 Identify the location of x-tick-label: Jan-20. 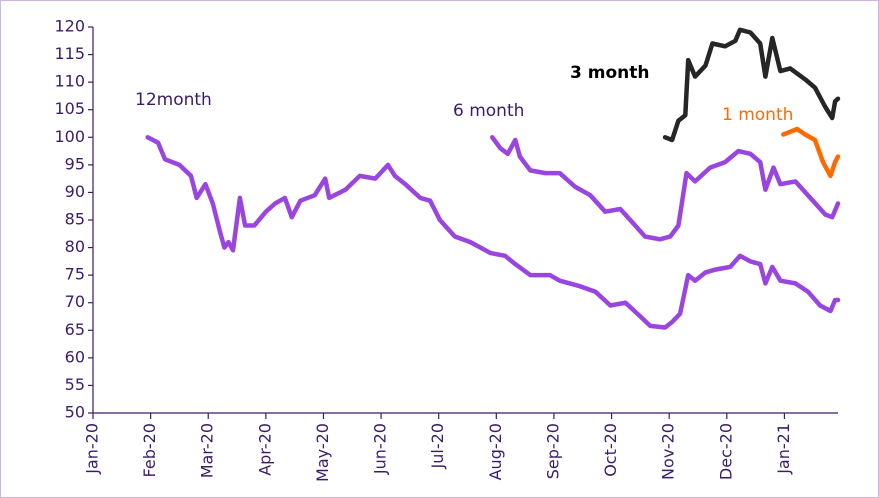
(92, 449).